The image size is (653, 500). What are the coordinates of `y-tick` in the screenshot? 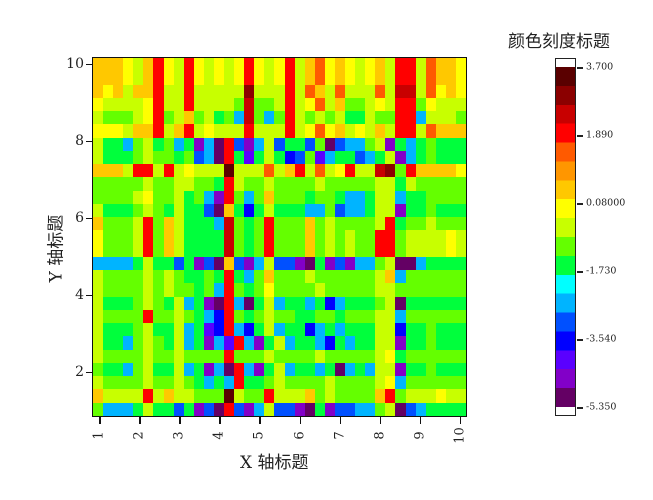 It's located at (89, 141).